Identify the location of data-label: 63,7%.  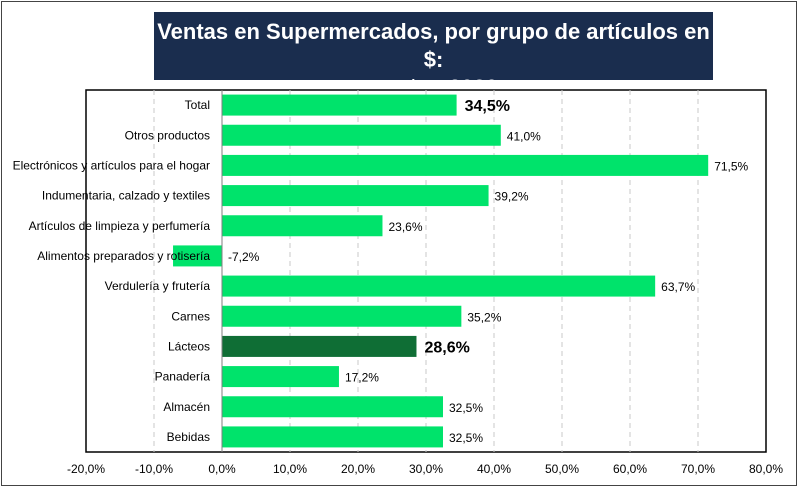
(678, 287).